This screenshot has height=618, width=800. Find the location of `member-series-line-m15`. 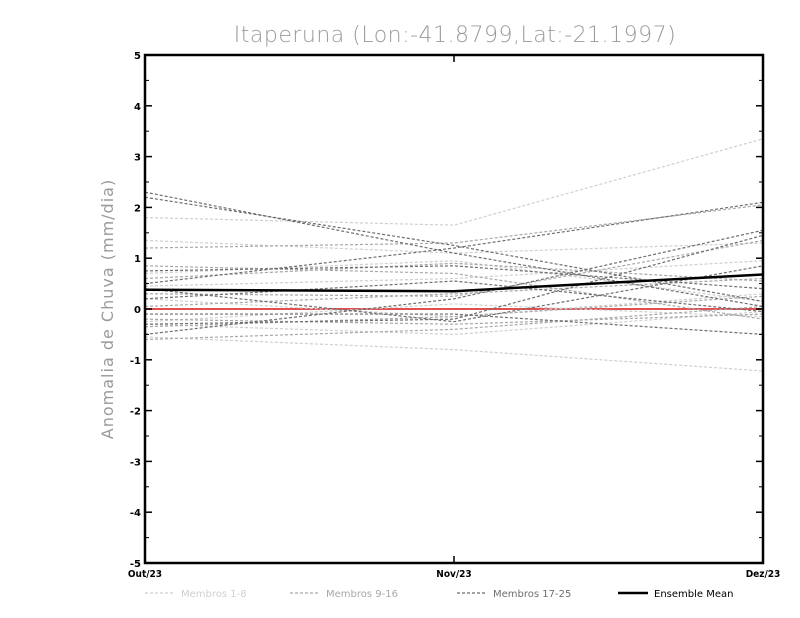

member-series-line-m15 is located at coordinates (454, 292).